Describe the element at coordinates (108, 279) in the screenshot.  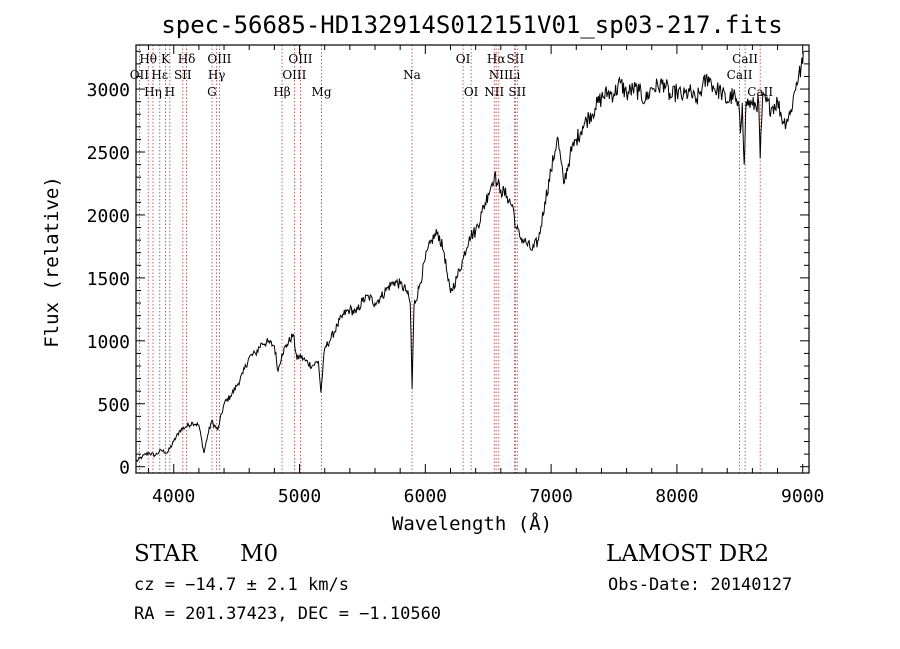
I see `y-tick-label: 1500` at that location.